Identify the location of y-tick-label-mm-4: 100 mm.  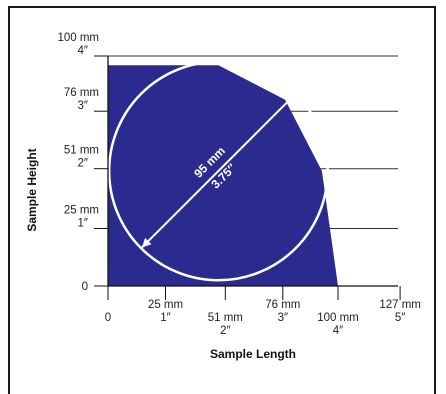
(78, 38).